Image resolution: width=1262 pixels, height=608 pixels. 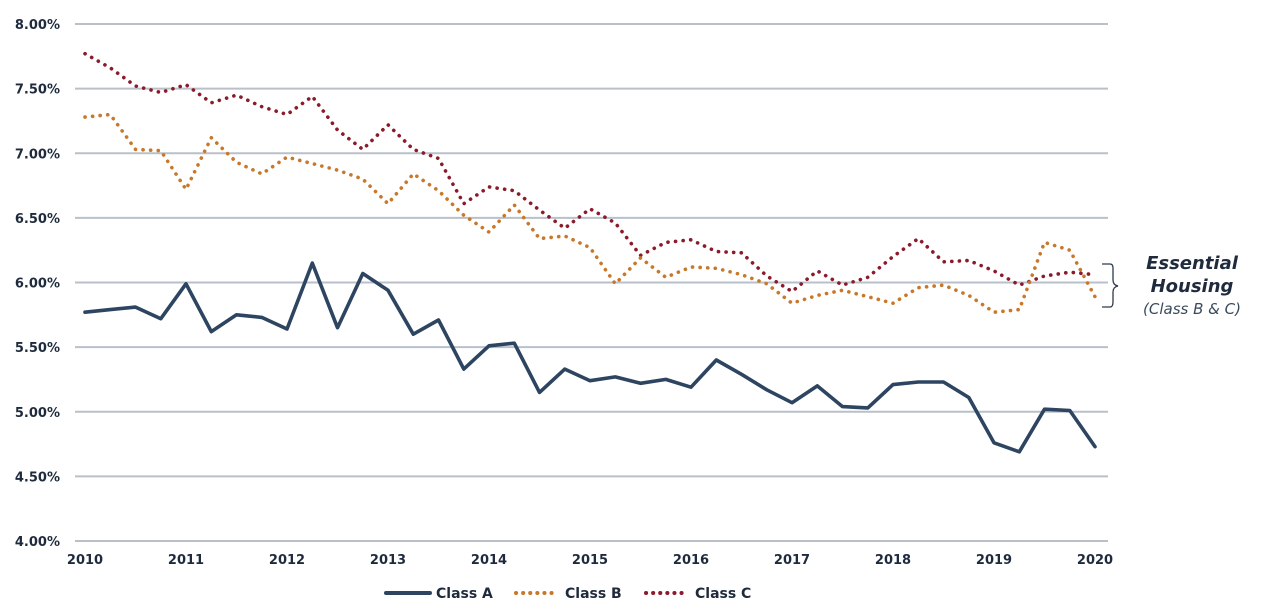 What do you see at coordinates (691, 560) in the screenshot?
I see `x-tick-label: 2016` at bounding box center [691, 560].